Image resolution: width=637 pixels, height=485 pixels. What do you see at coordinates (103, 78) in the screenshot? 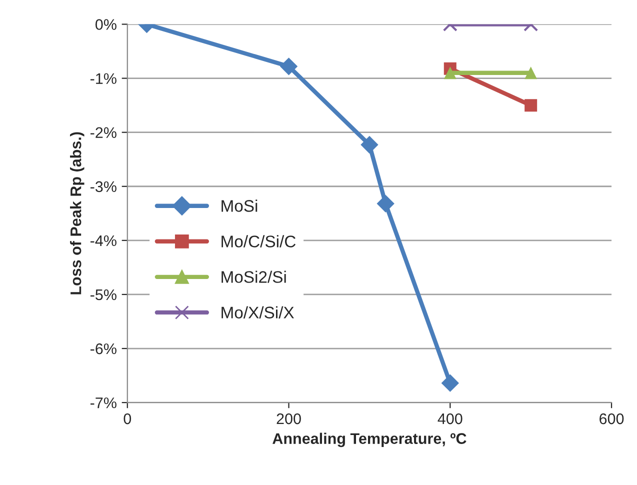
I see `y-tick-label: -1%` at bounding box center [103, 78].